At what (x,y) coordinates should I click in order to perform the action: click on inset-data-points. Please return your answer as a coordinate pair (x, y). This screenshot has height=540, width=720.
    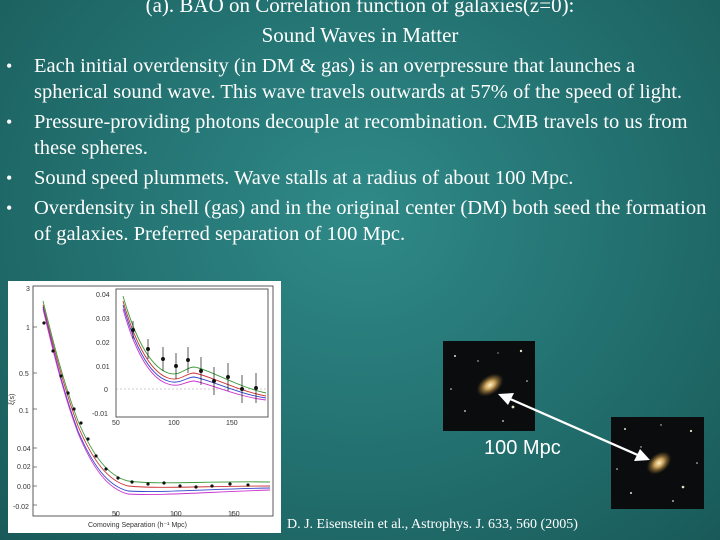
    Looking at the image, I should click on (194, 362).